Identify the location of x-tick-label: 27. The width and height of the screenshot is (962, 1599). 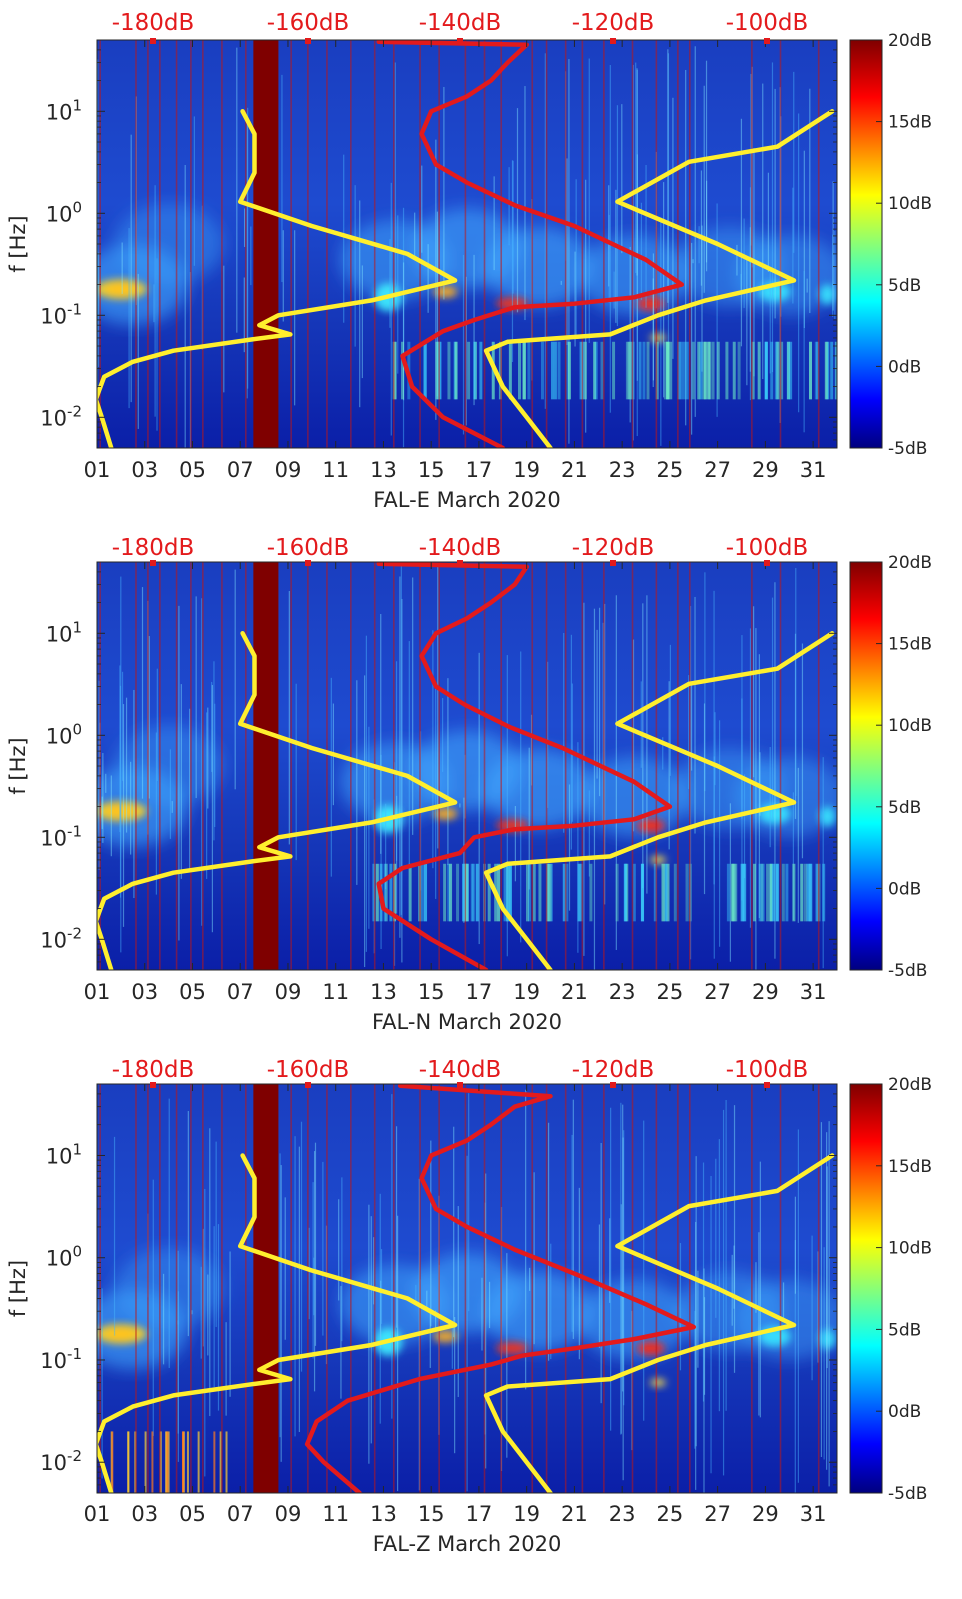
(717, 992).